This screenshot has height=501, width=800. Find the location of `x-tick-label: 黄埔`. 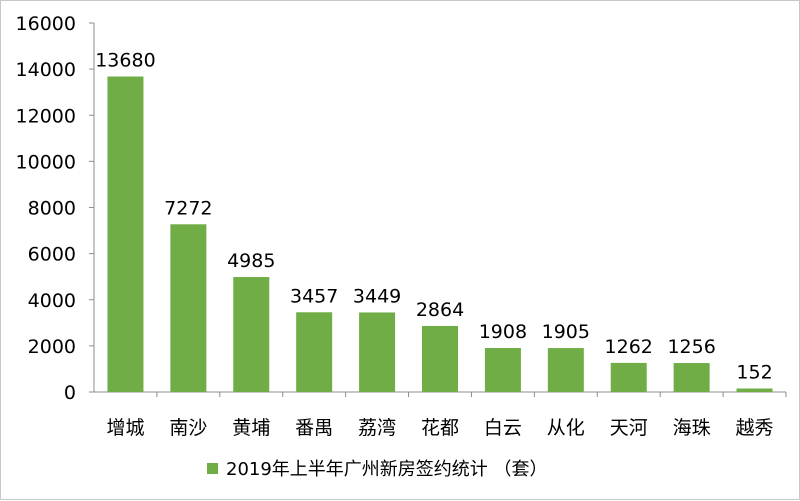

x-tick-label: 黄埔 is located at coordinates (251, 428).